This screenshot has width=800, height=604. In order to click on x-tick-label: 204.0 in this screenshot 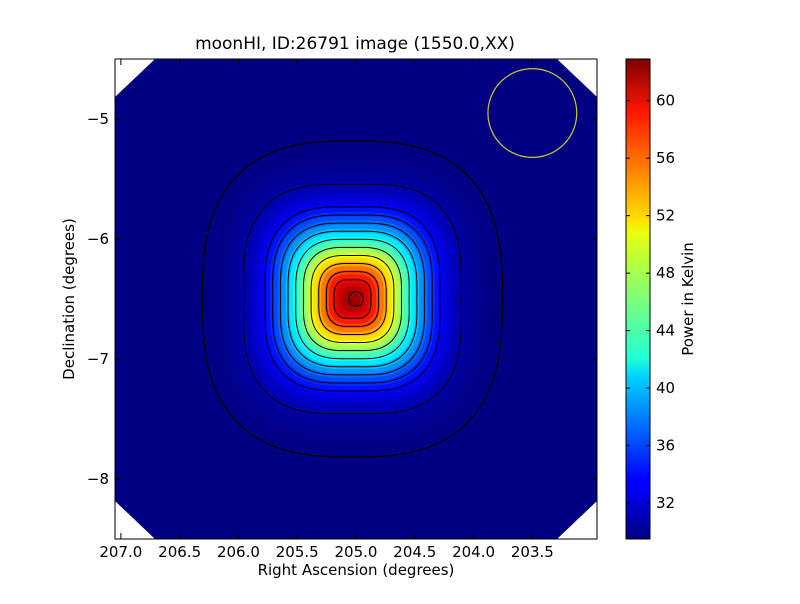, I will do `click(473, 552)`.